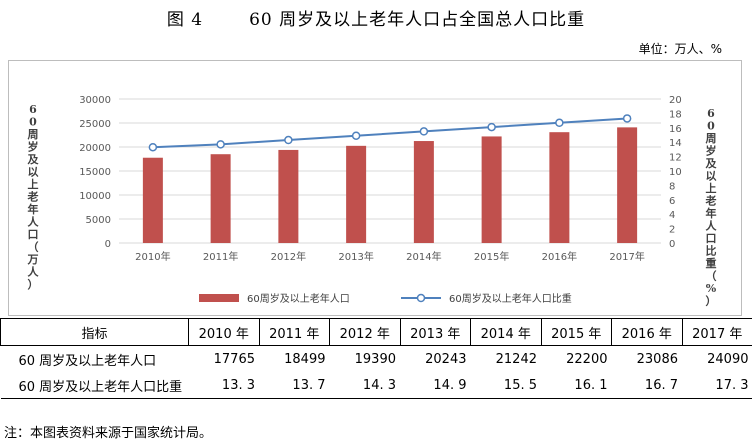 The height and width of the screenshot is (448, 752). I want to click on y-right-tick-label: 0, so click(672, 244).